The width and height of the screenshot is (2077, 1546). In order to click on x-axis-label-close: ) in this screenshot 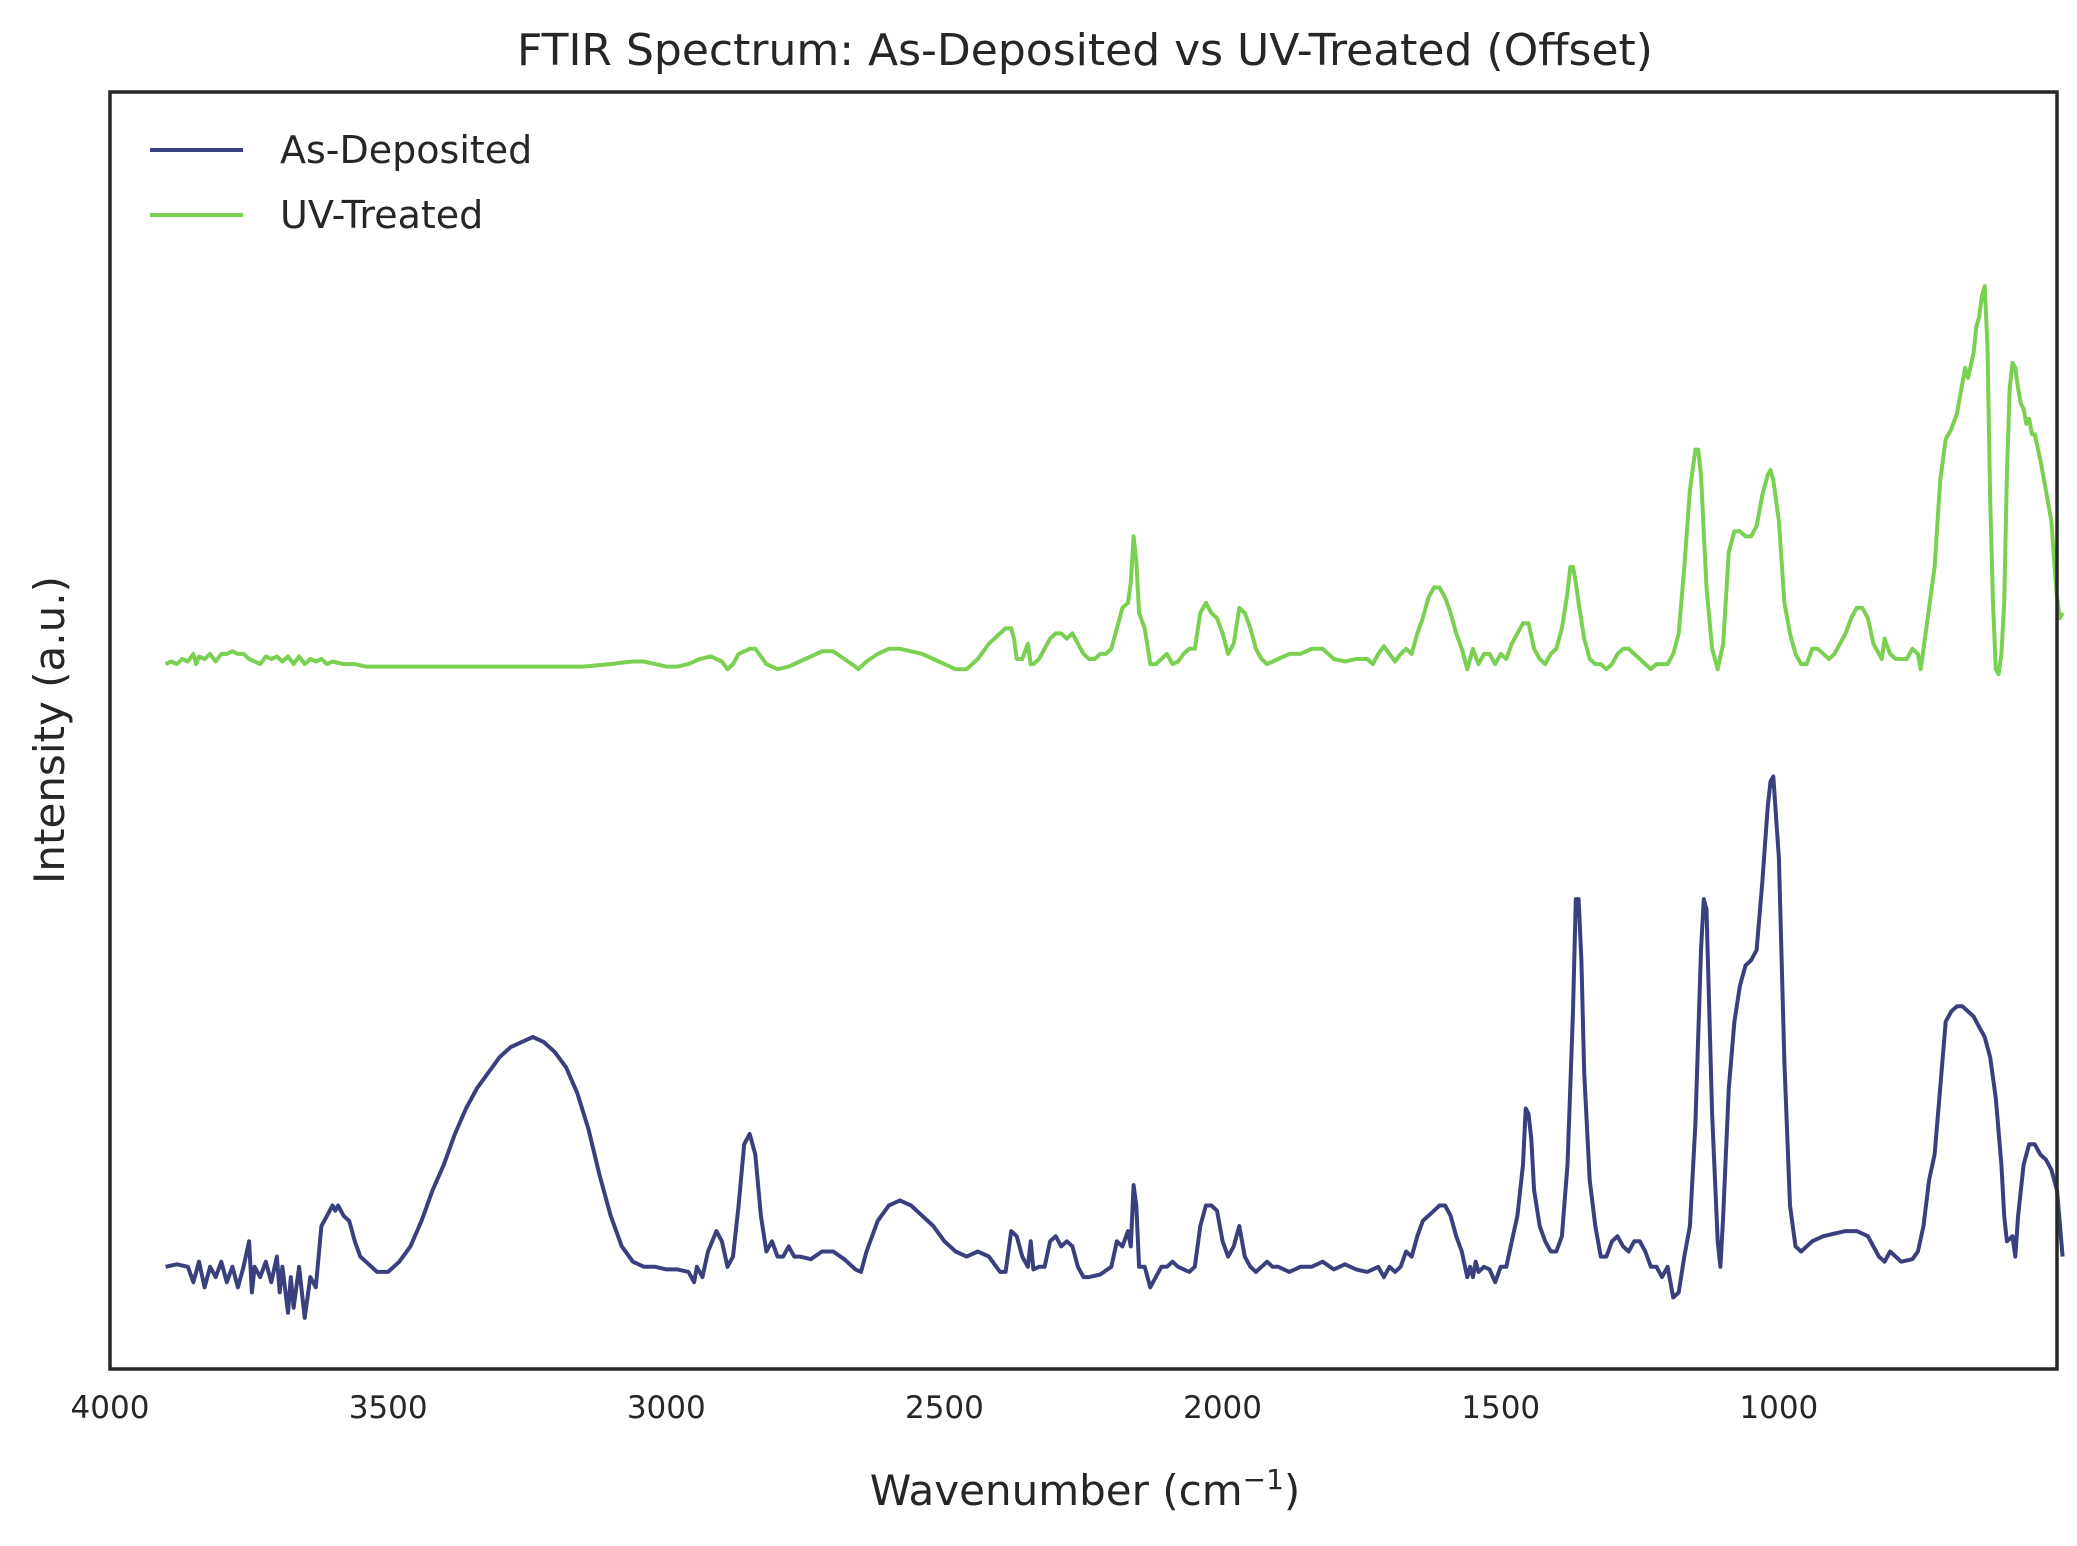, I will do `click(1292, 1490)`.